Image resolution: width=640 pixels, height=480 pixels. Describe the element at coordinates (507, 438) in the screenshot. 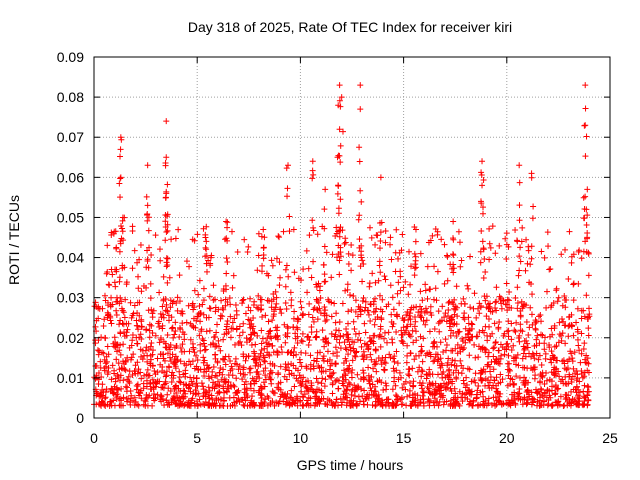

I see `x-tick-label: 20` at that location.